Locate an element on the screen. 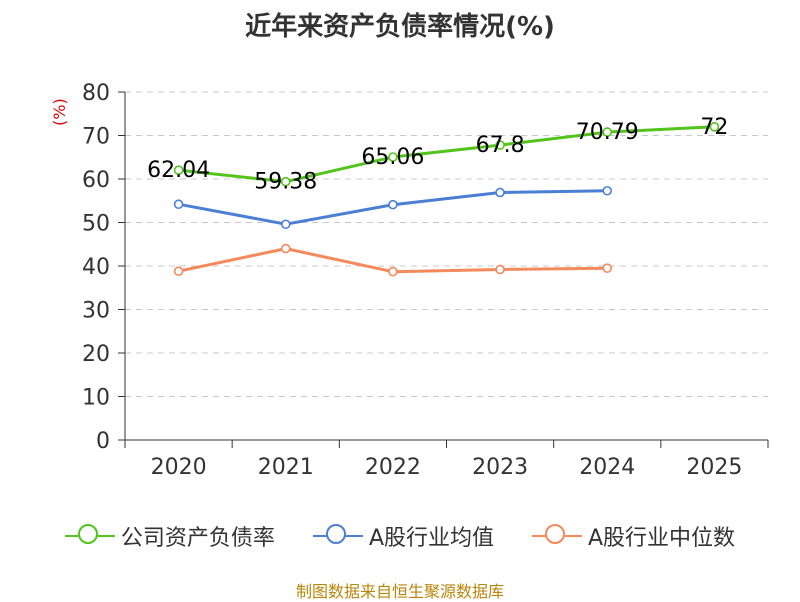 This screenshot has height=602, width=800. y-tick-label: 40 is located at coordinates (96, 267).